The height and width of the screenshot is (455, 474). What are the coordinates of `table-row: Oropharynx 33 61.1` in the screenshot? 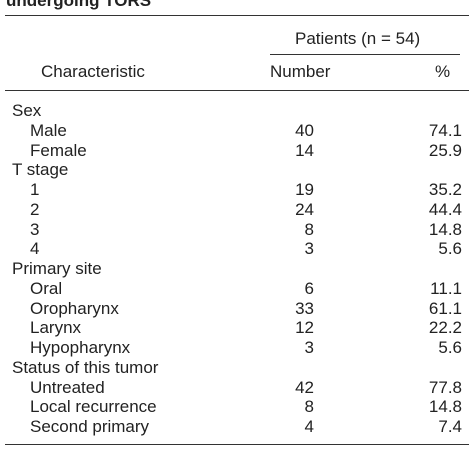 It's located at (237, 309).